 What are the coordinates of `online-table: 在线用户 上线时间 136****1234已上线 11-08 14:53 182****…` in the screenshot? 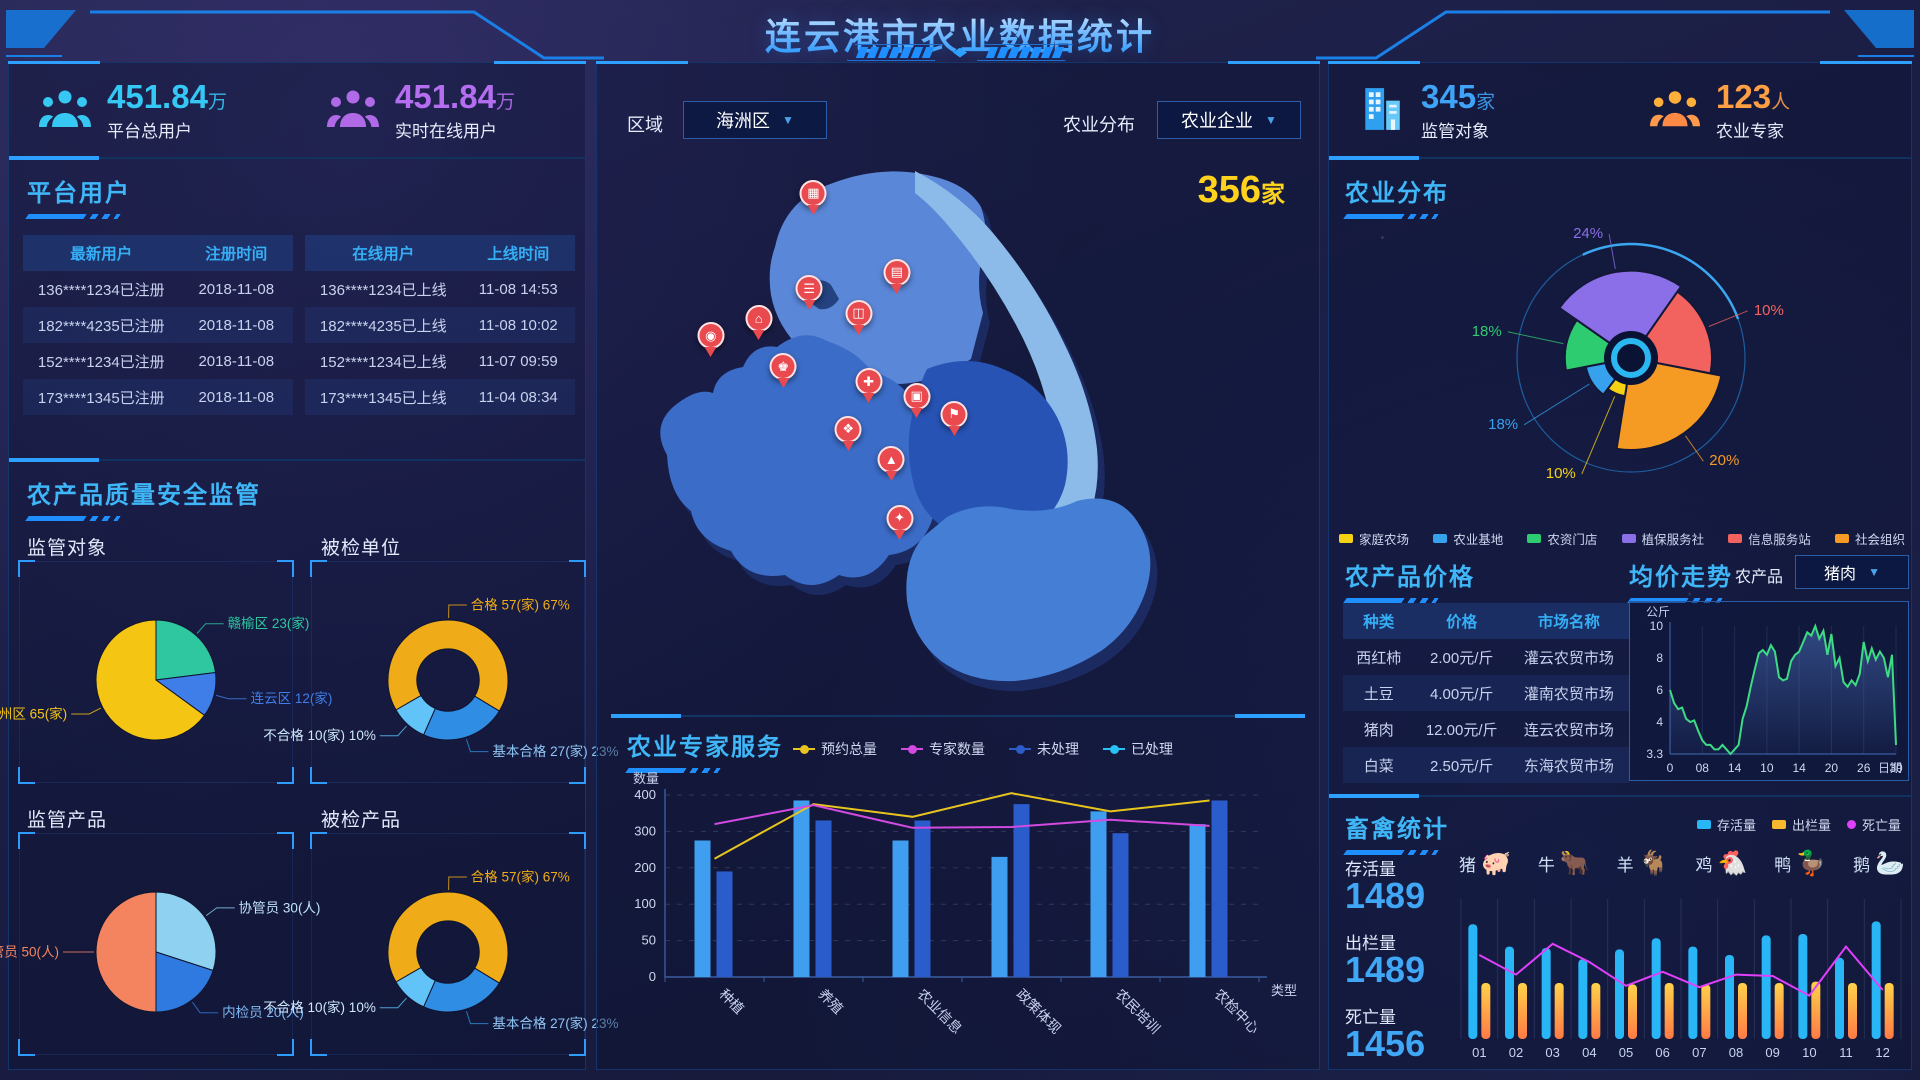 It's located at (440, 325).